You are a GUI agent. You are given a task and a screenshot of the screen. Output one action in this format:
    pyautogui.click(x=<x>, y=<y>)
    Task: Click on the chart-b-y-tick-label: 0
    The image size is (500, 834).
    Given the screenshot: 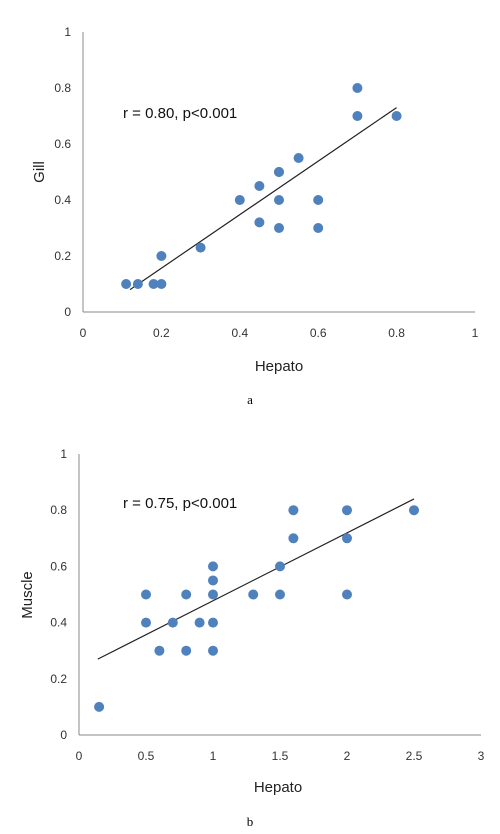 What is the action you would take?
    pyautogui.click(x=63, y=735)
    